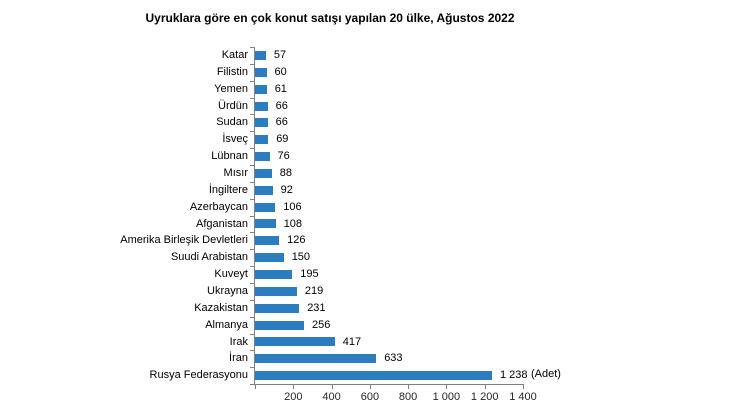 This screenshot has height=420, width=730. I want to click on value-label: 88, so click(286, 173).